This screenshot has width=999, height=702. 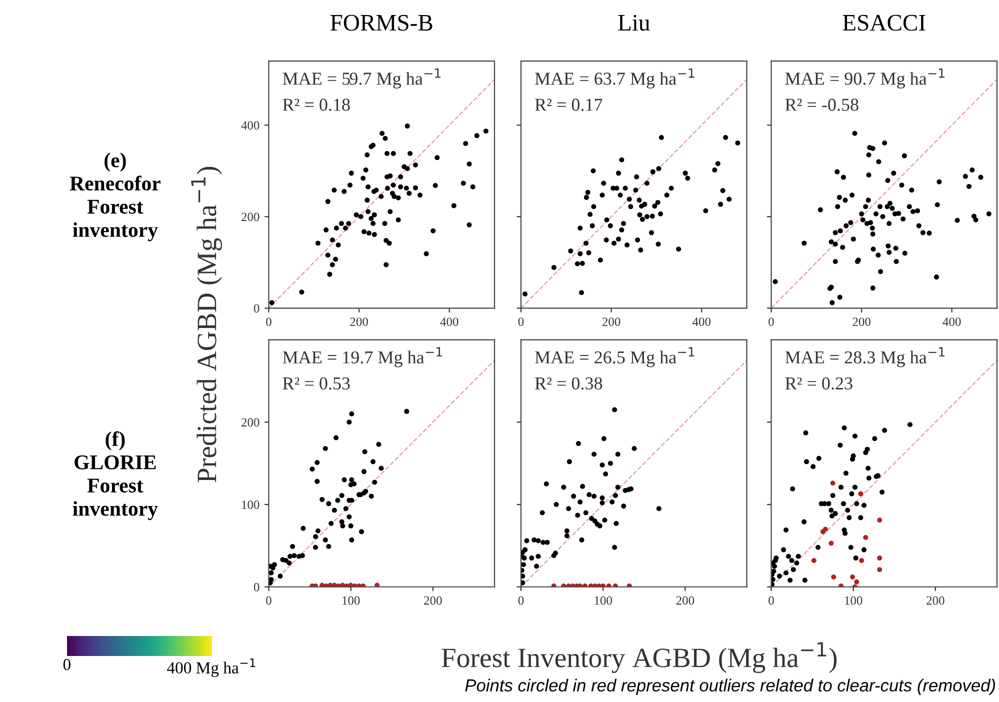 I want to click on annotation: R² = 0.38, so click(x=568, y=383).